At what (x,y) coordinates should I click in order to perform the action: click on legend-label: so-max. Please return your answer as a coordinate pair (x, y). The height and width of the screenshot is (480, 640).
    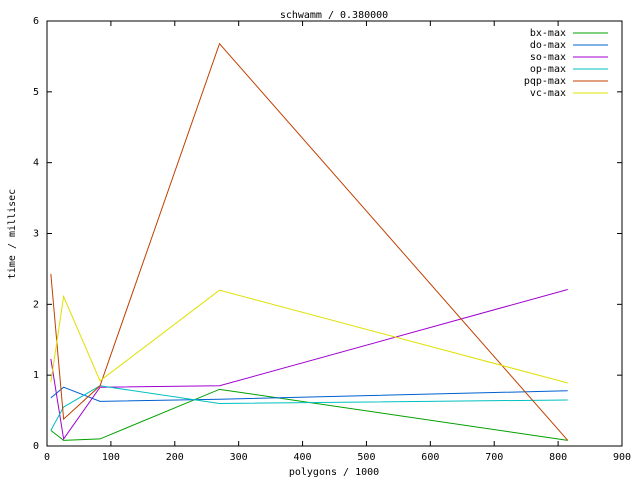
    Looking at the image, I should click on (548, 57).